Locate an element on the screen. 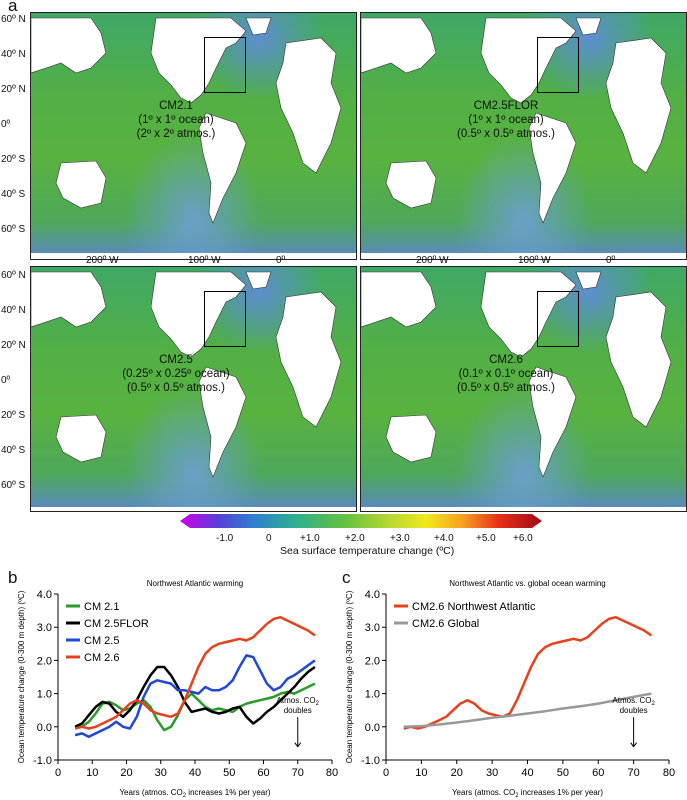 The image size is (687, 800). colorbar-tick: +2.0 is located at coordinates (355, 538).